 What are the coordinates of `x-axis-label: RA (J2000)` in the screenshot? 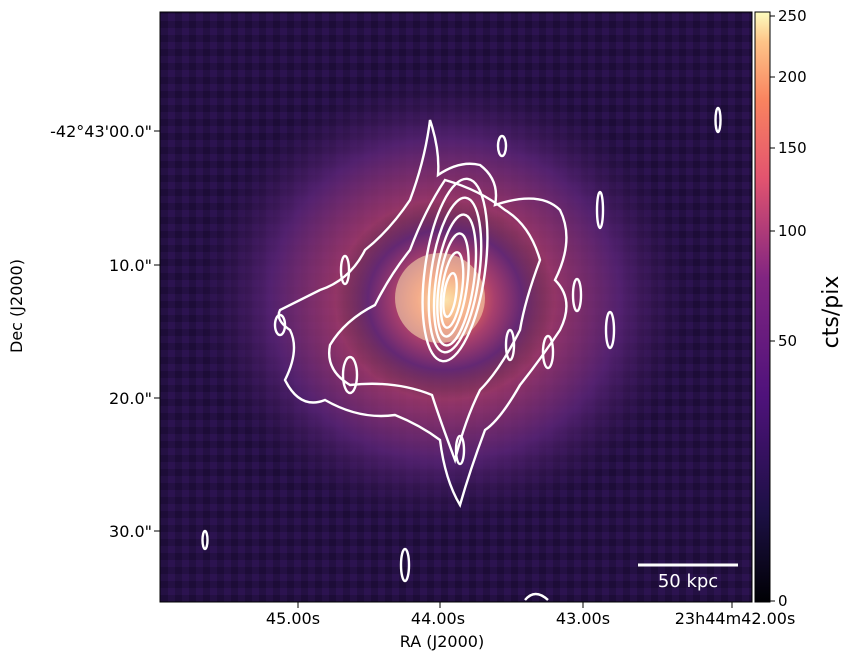 It's located at (442, 641).